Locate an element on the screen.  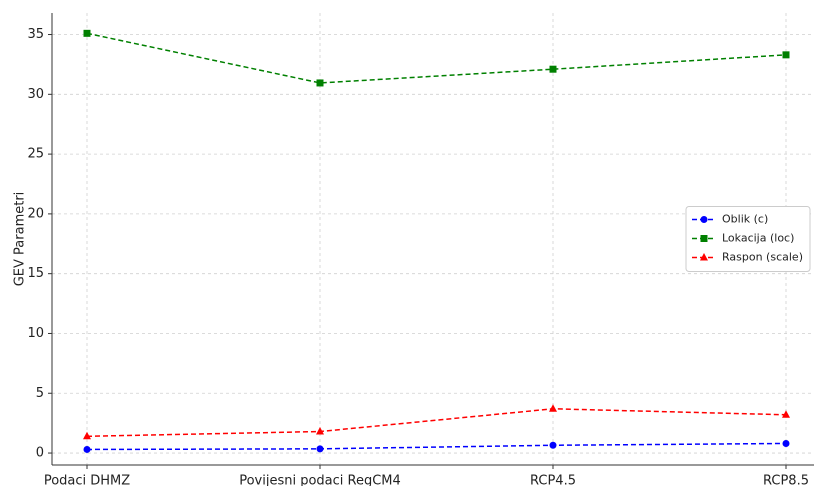
y-tick-label: 30 is located at coordinates (35, 94).